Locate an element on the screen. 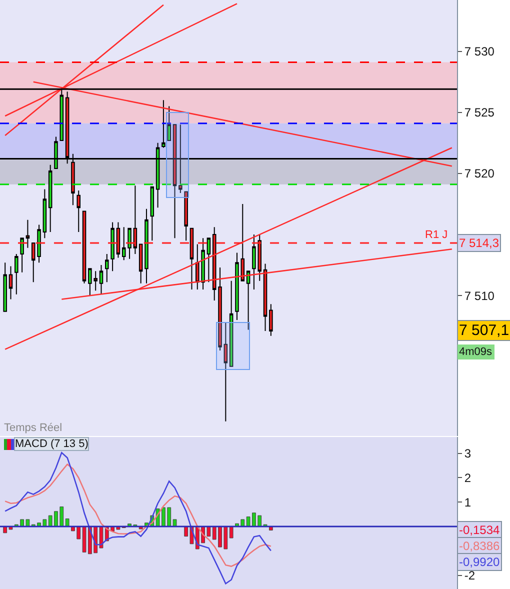 The height and width of the screenshot is (589, 510). y-tick-label: 7 530 is located at coordinates (479, 51).